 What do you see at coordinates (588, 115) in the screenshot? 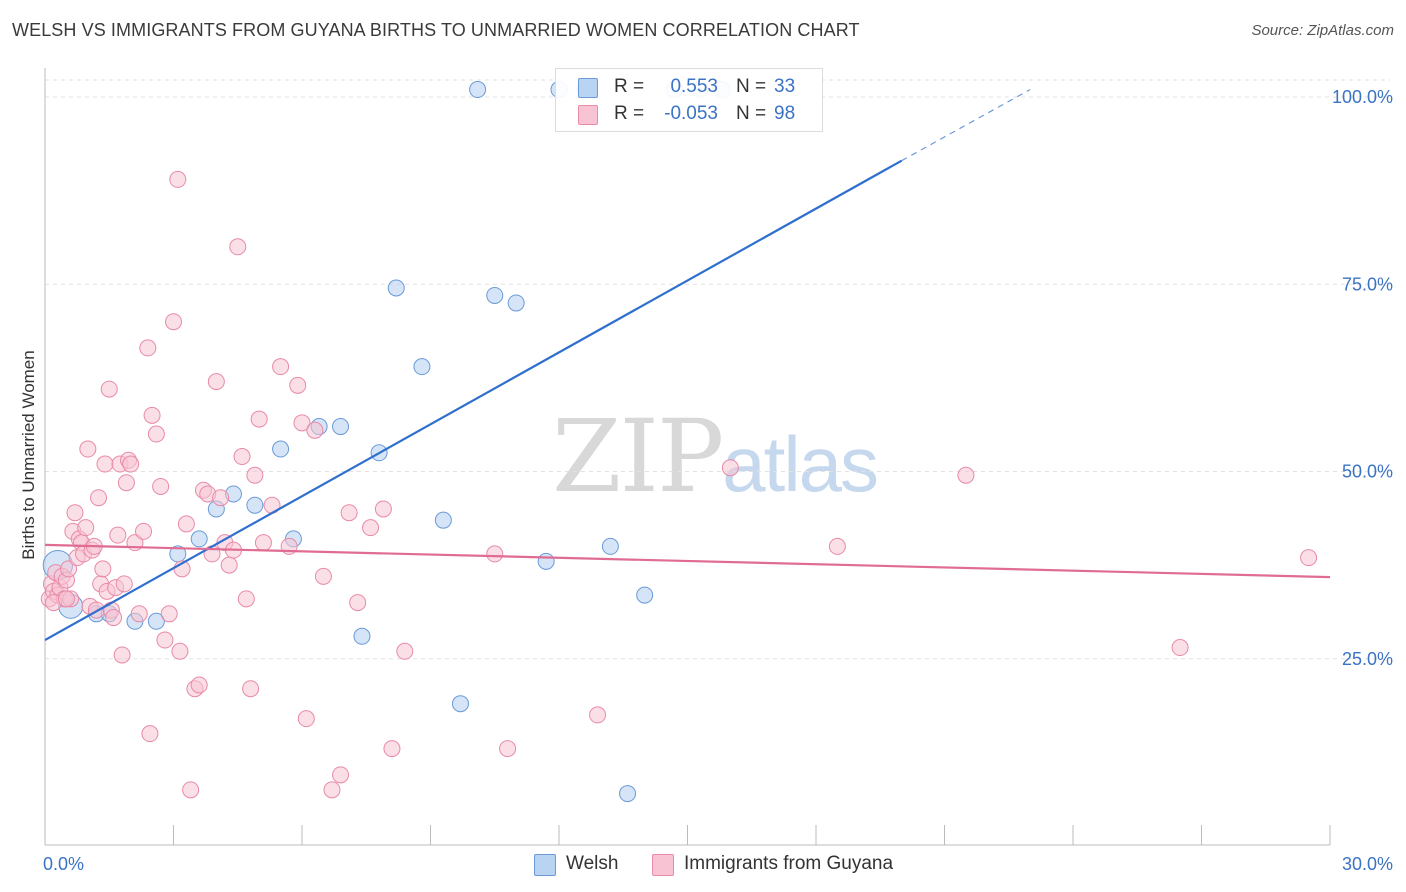
I see `guyana-swatch` at bounding box center [588, 115].